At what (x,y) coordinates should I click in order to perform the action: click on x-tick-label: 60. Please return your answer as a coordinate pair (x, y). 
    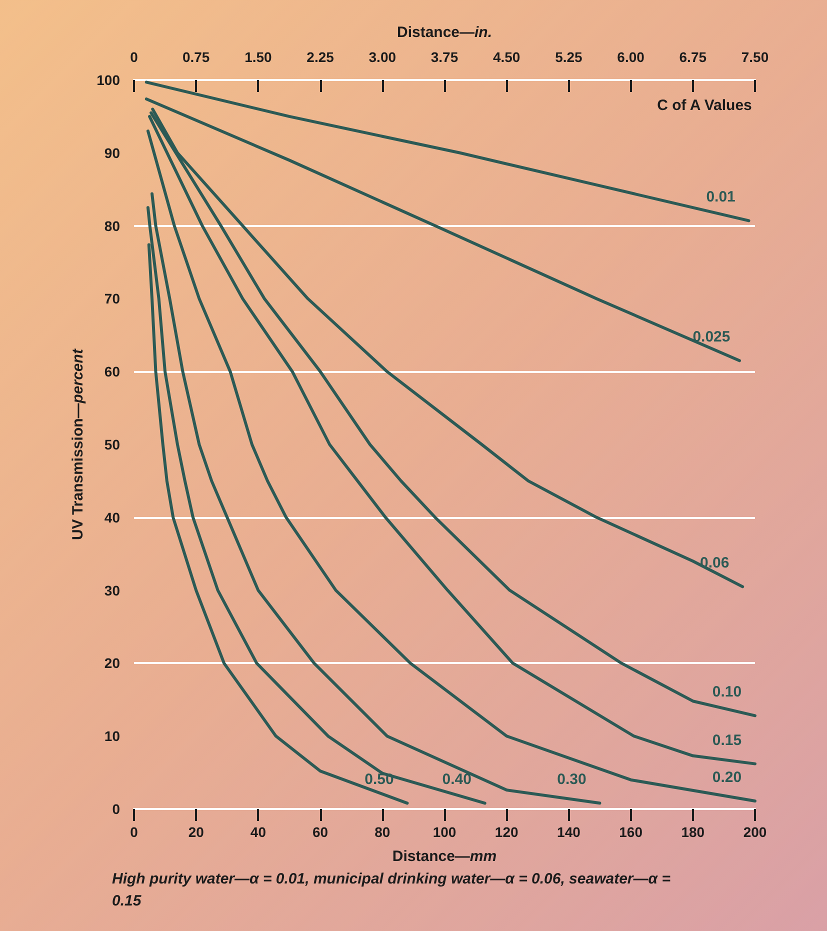
    Looking at the image, I should click on (320, 832).